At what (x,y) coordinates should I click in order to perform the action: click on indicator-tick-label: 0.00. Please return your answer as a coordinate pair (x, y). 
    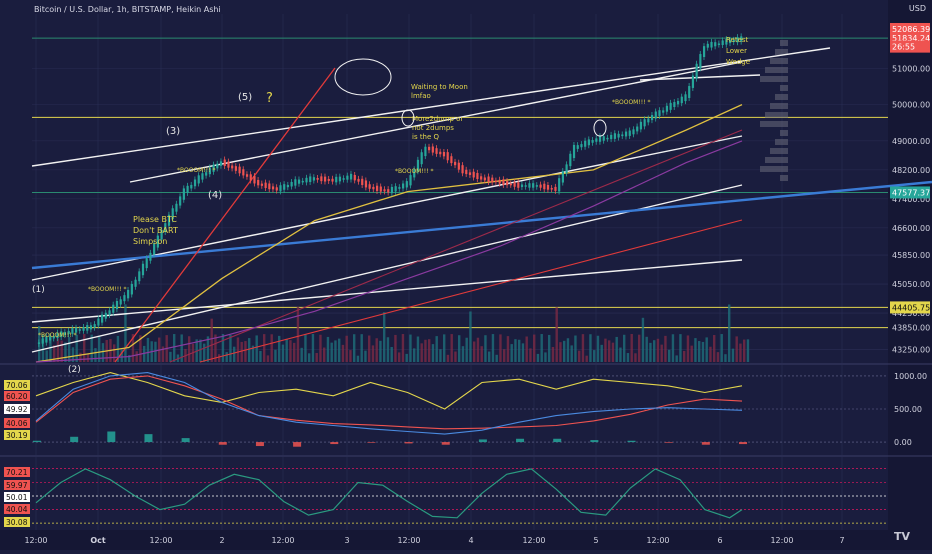
    Looking at the image, I should click on (903, 442).